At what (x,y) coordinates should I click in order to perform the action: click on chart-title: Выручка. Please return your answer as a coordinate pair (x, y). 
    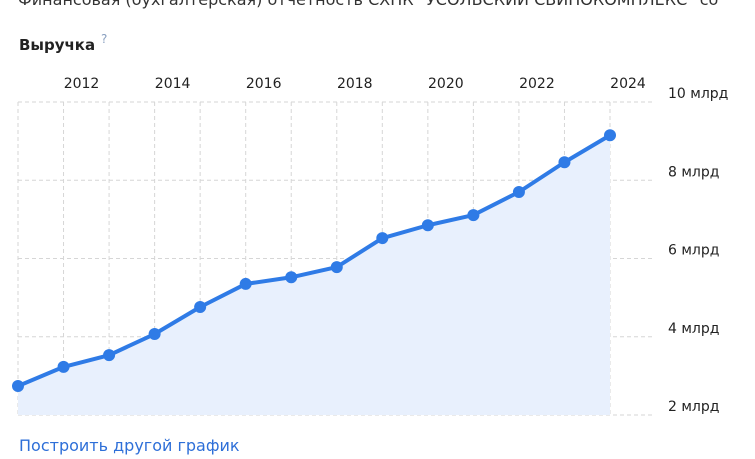
    Looking at the image, I should click on (57, 45).